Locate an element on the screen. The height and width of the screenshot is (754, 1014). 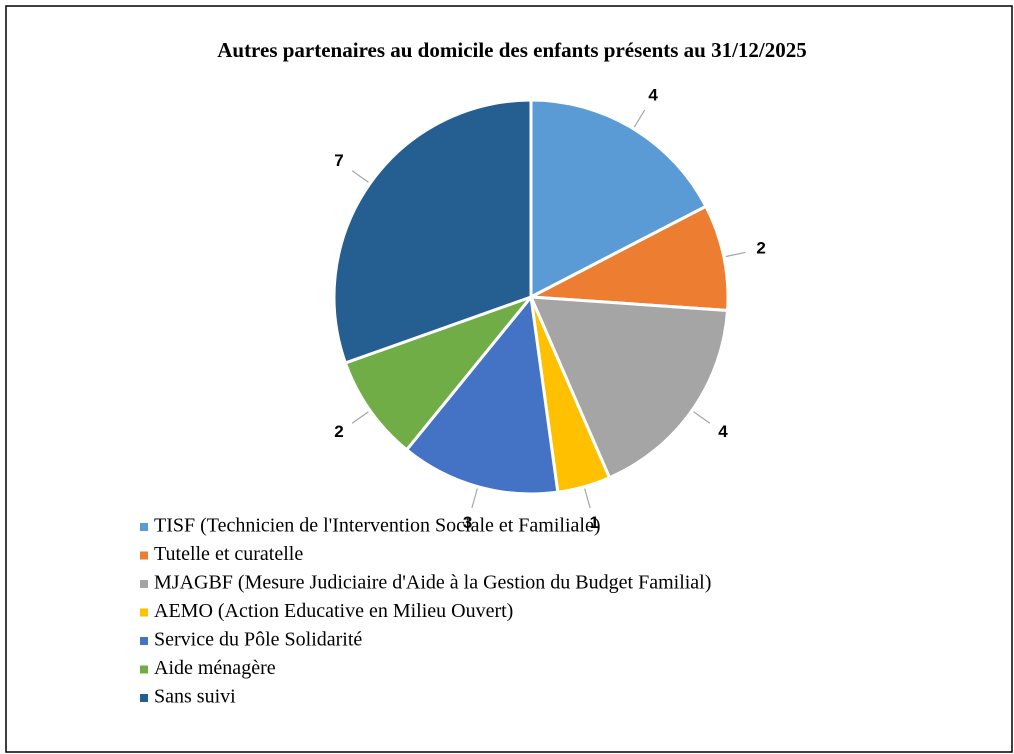
legend-label: Sans suivi is located at coordinates (195, 697).